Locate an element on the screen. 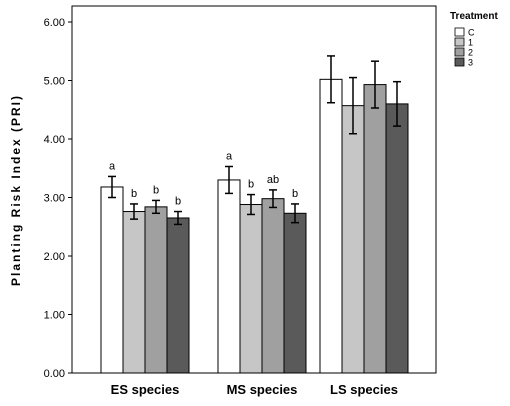  legend-label: 3 is located at coordinates (470, 63).